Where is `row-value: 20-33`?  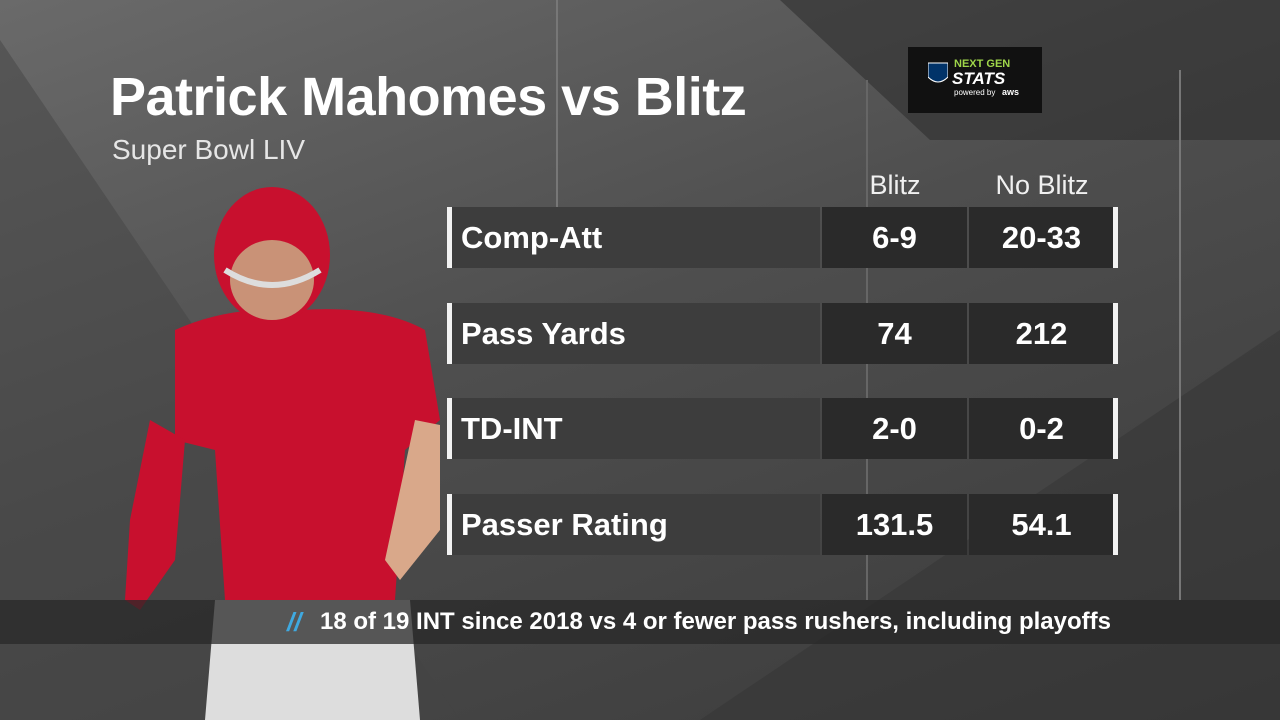 row-value: 20-33 is located at coordinates (1041, 237).